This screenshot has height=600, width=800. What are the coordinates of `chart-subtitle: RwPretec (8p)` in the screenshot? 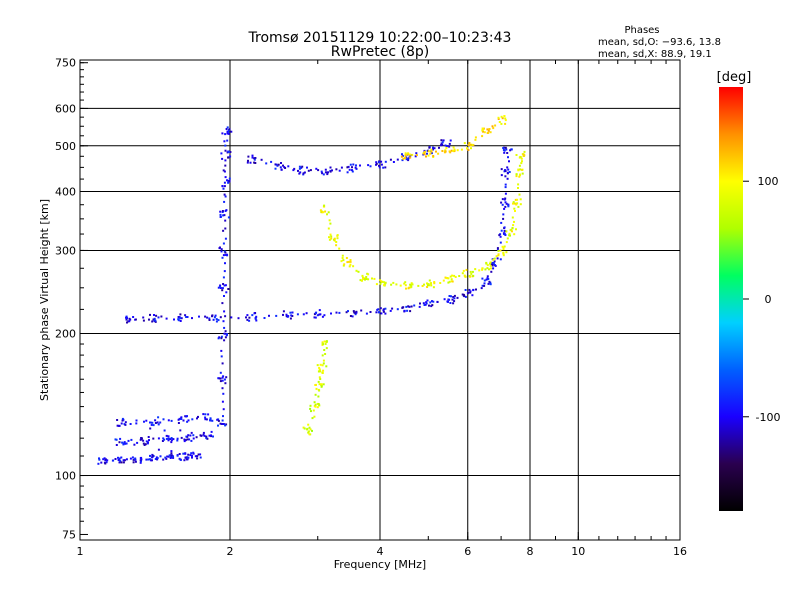 It's located at (380, 52).